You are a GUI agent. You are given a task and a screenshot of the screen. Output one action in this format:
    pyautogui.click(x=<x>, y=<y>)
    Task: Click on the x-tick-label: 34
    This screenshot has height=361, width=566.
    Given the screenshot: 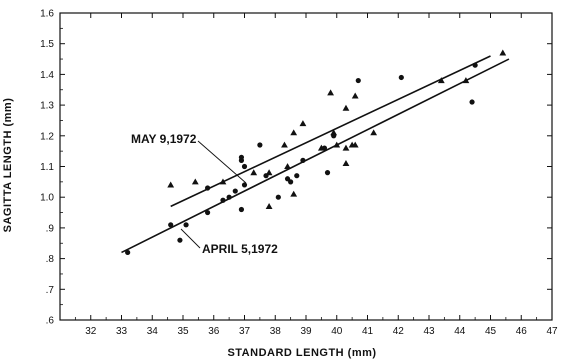 What is the action you would take?
    pyautogui.click(x=153, y=331)
    